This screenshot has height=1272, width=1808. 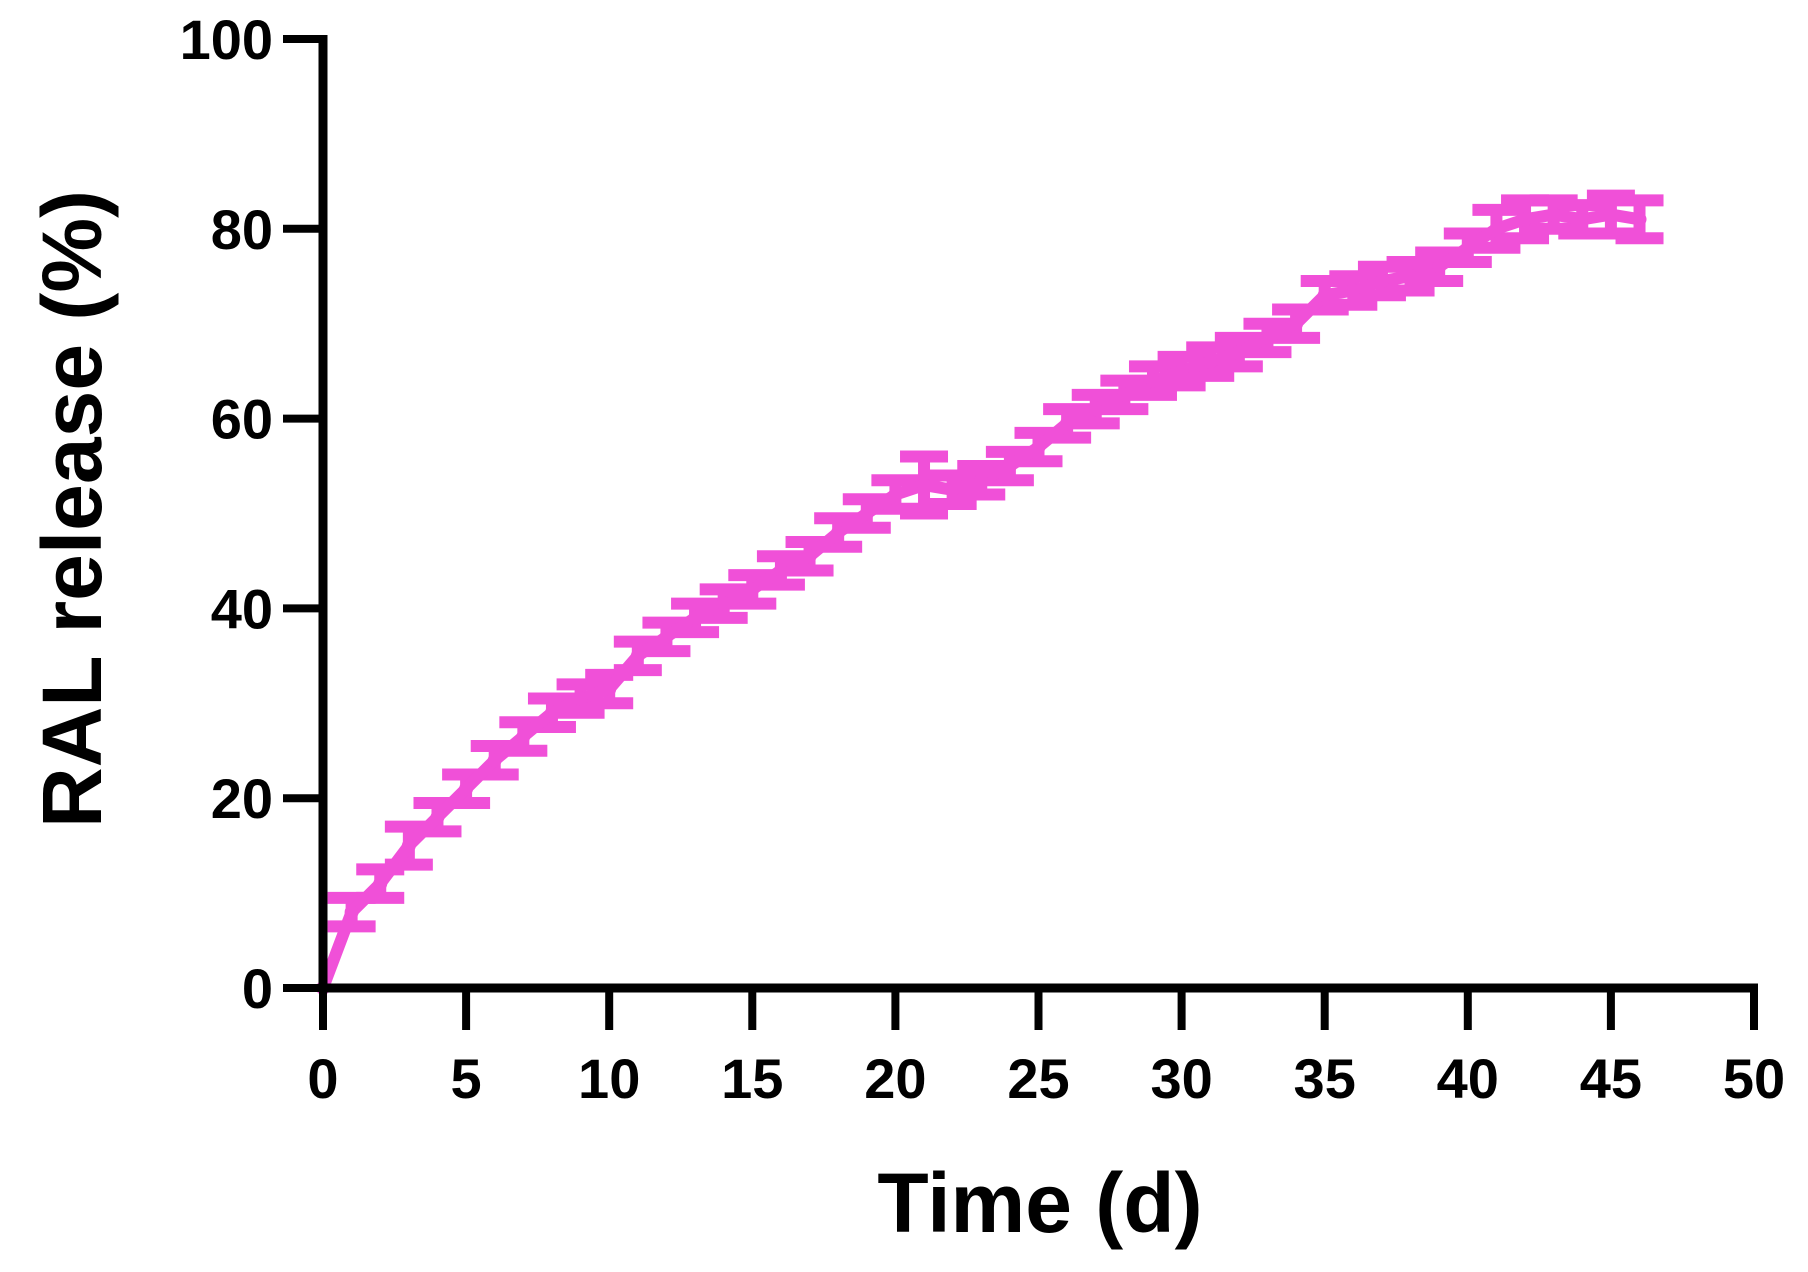 I want to click on x-tick-label: 20, so click(x=895, y=1078).